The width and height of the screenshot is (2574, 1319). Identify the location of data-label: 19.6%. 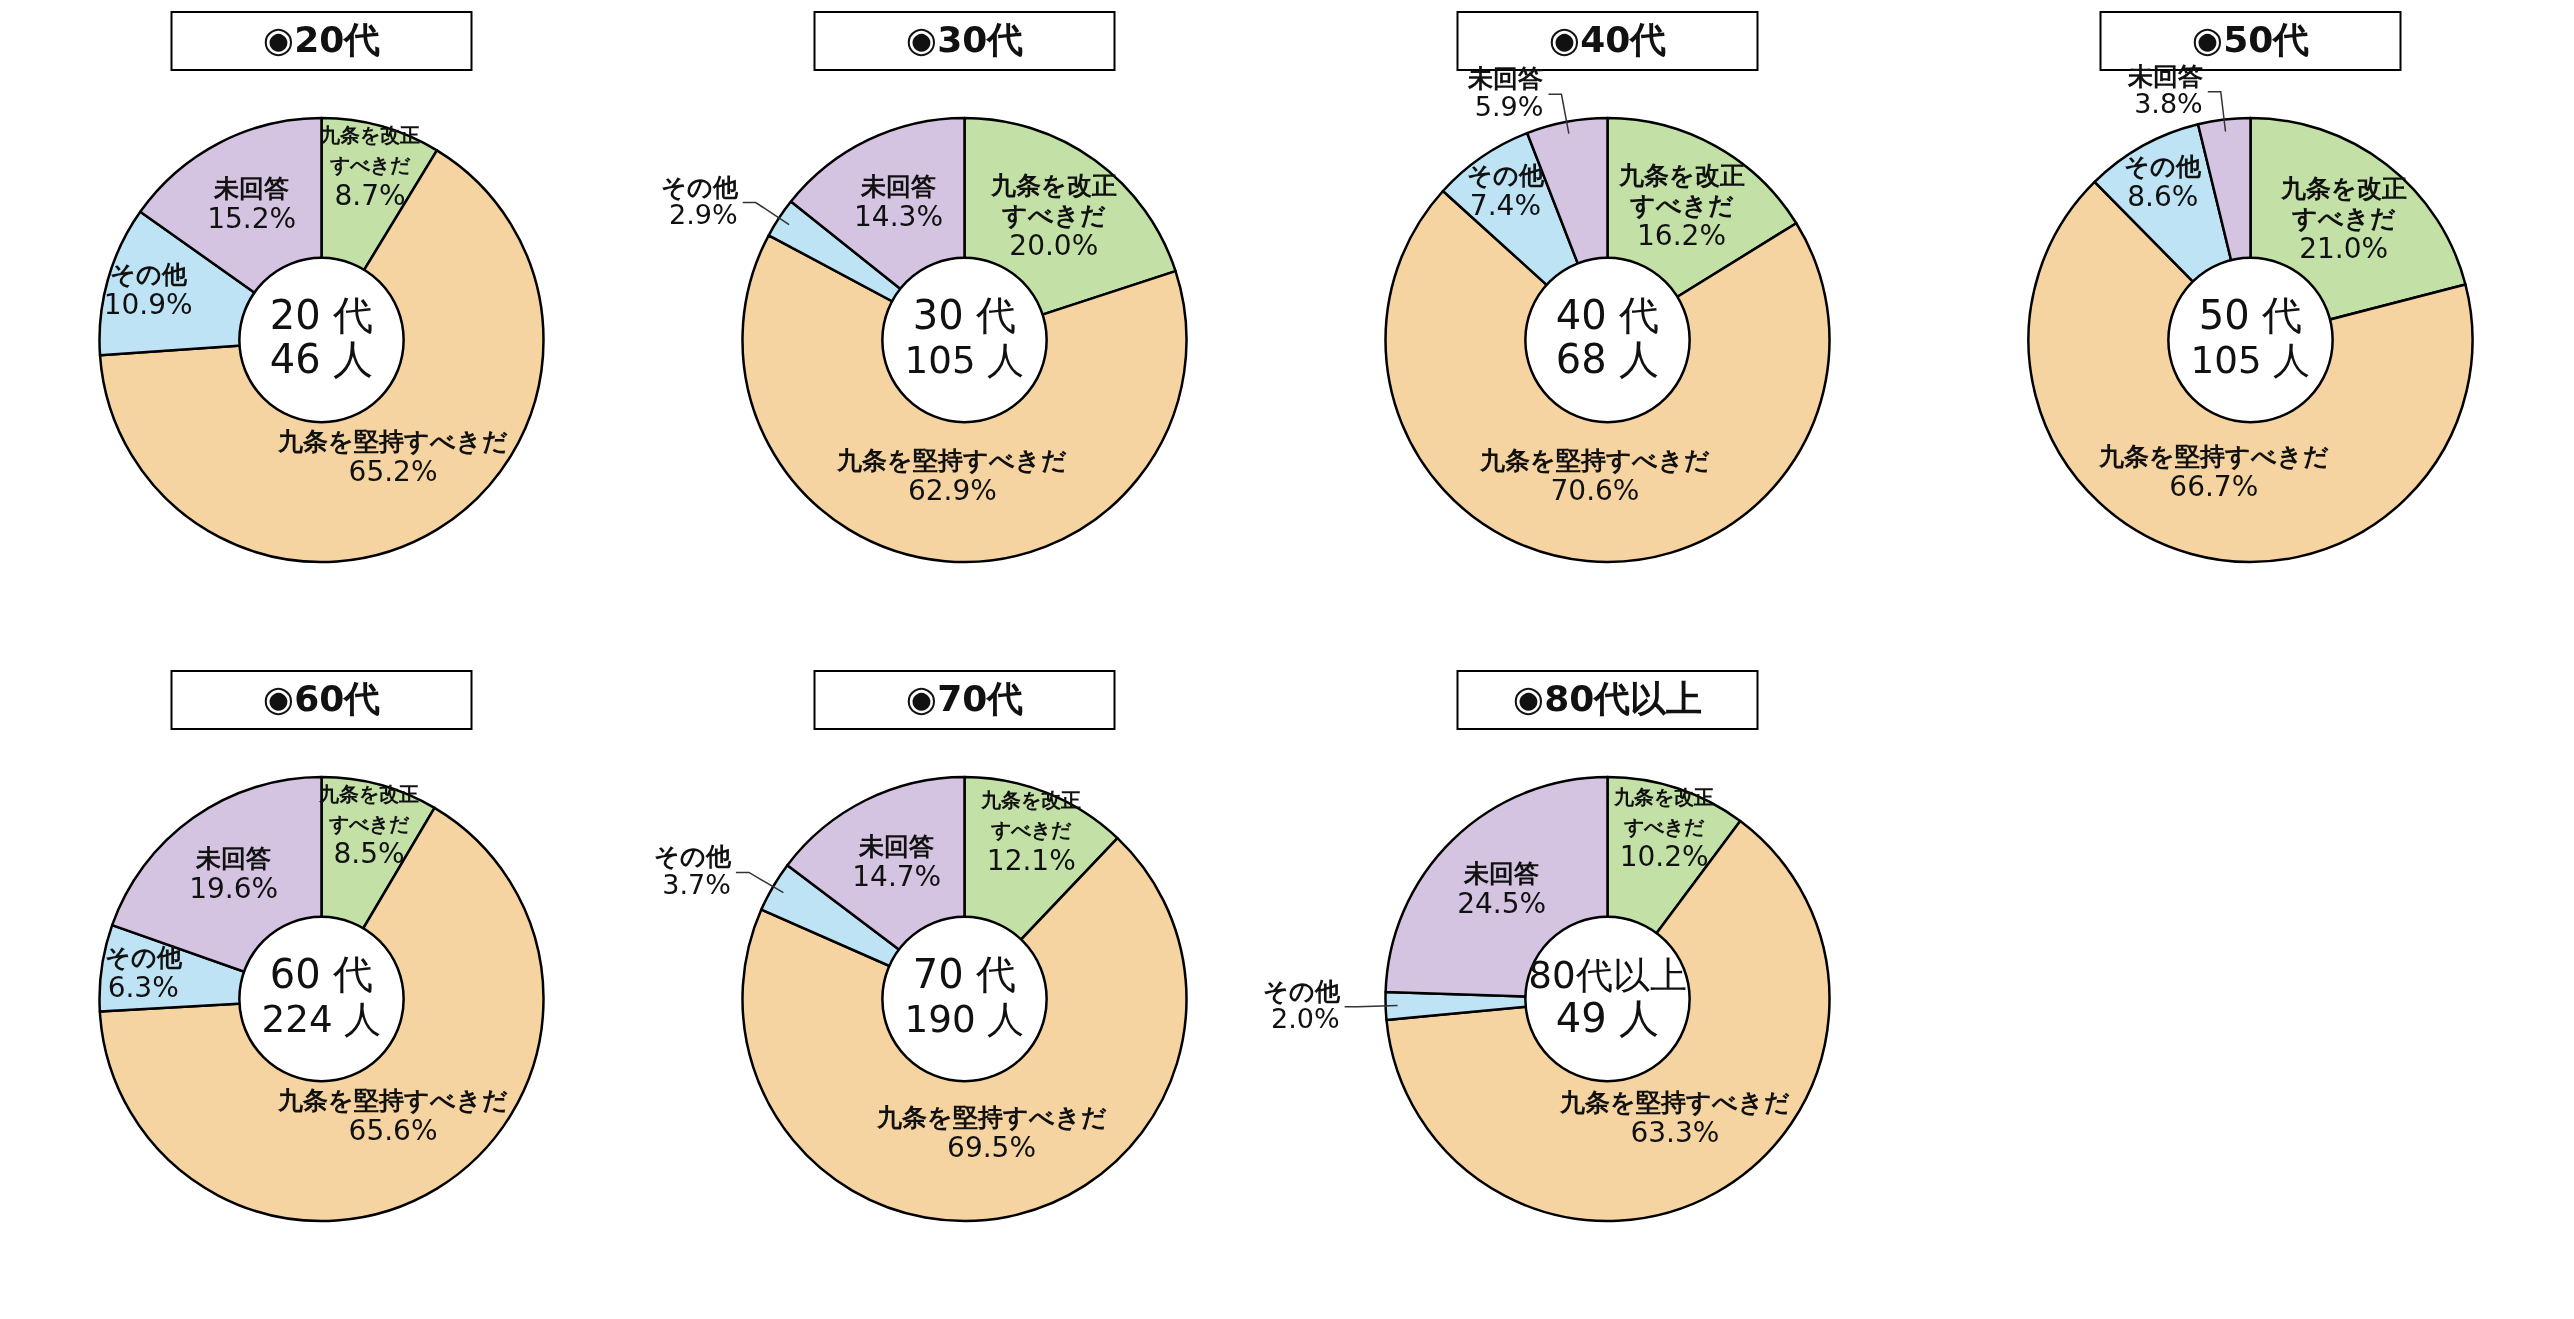
(234, 888).